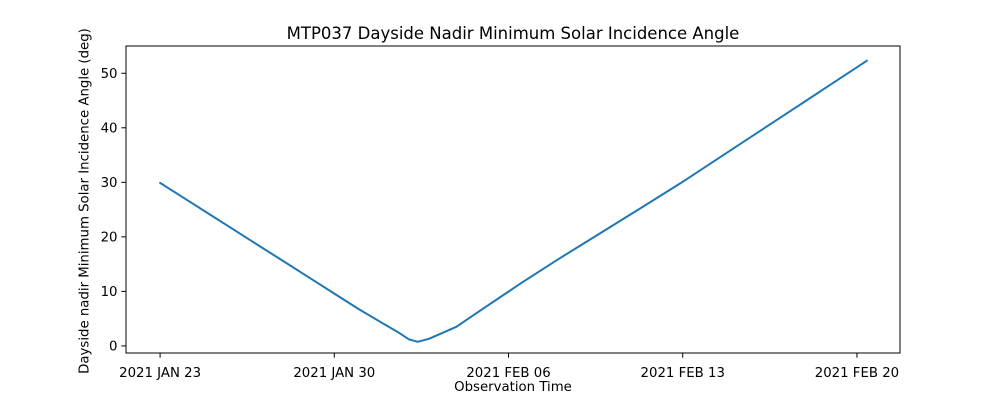  What do you see at coordinates (109, 183) in the screenshot?
I see `y-tick-label: 30` at bounding box center [109, 183].